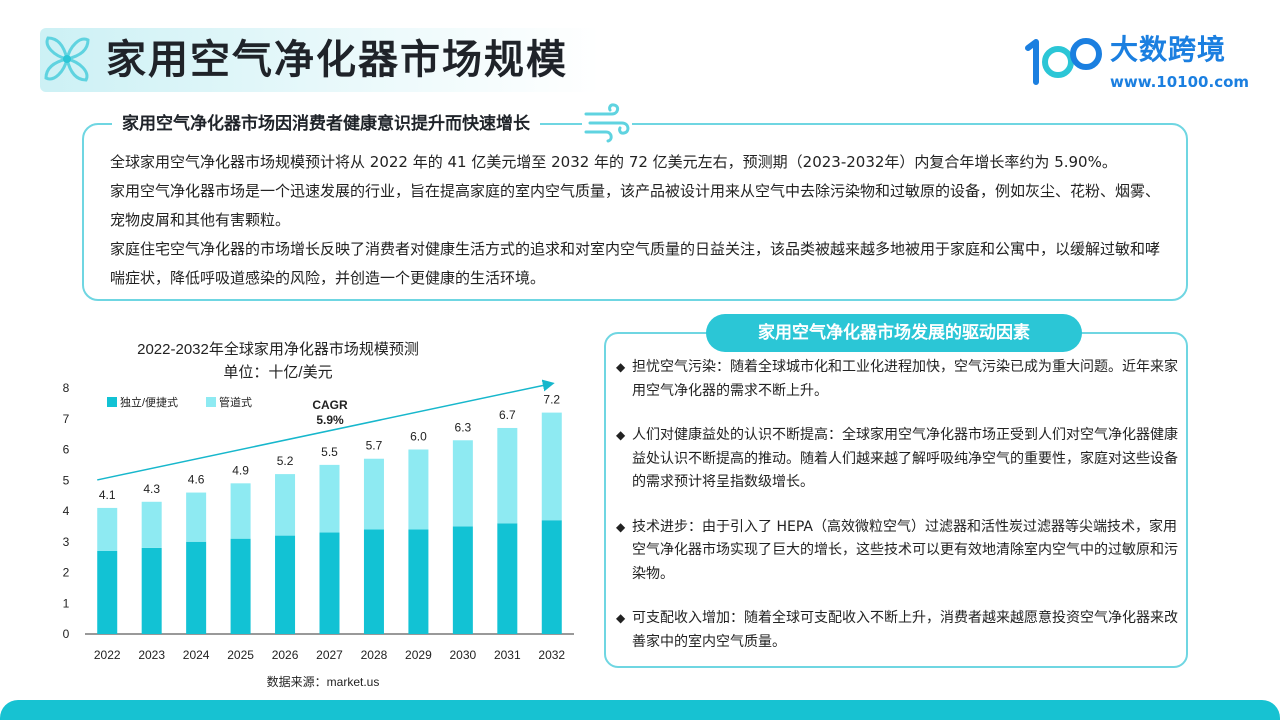 The width and height of the screenshot is (1280, 720). Describe the element at coordinates (277, 372) in the screenshot. I see `chart-subtitle: 单位：十亿/美元` at that location.